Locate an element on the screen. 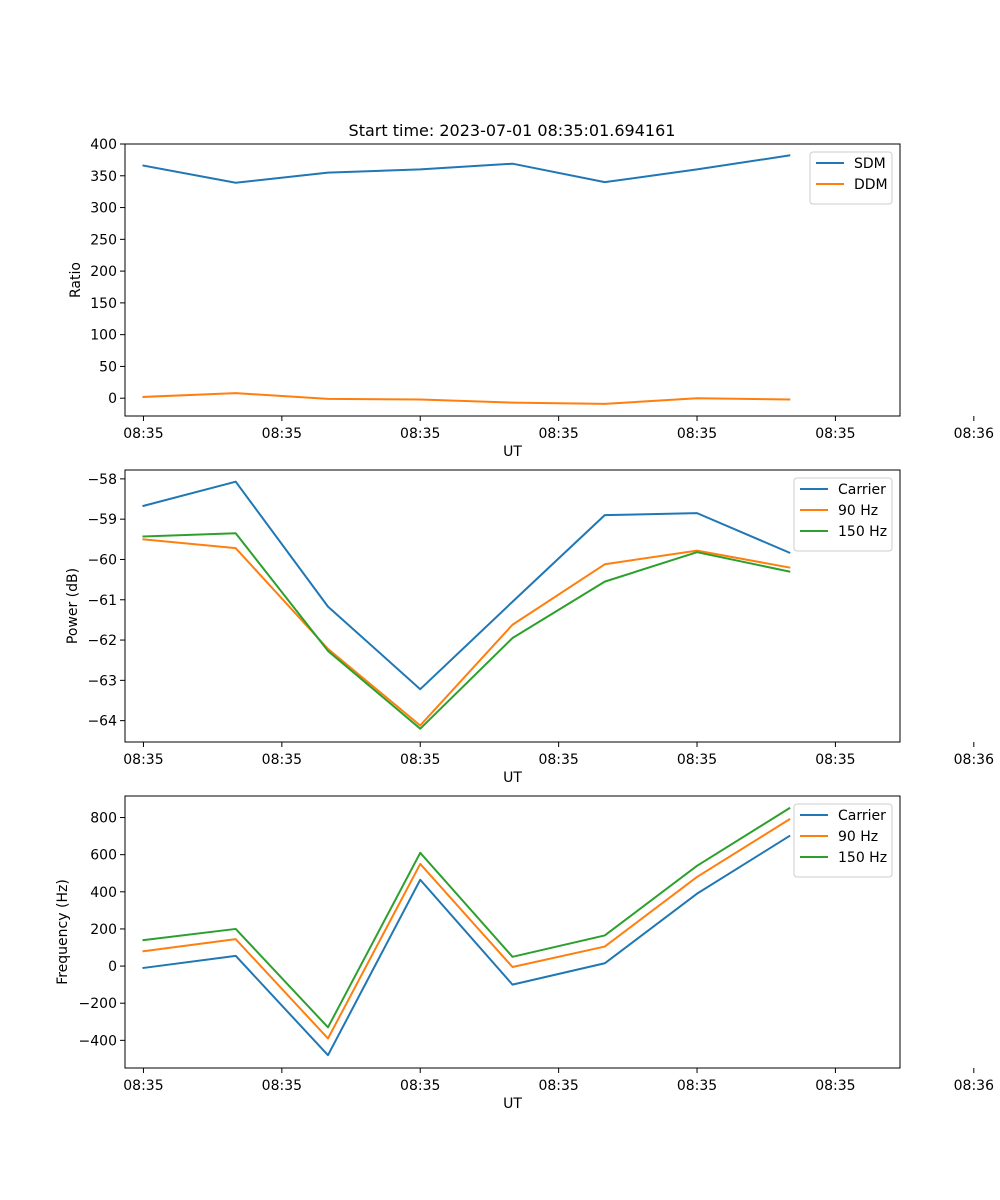 Image resolution: width=1000 pixels, height=1200 pixels. y-tick-label: −400 is located at coordinates (98, 1041).